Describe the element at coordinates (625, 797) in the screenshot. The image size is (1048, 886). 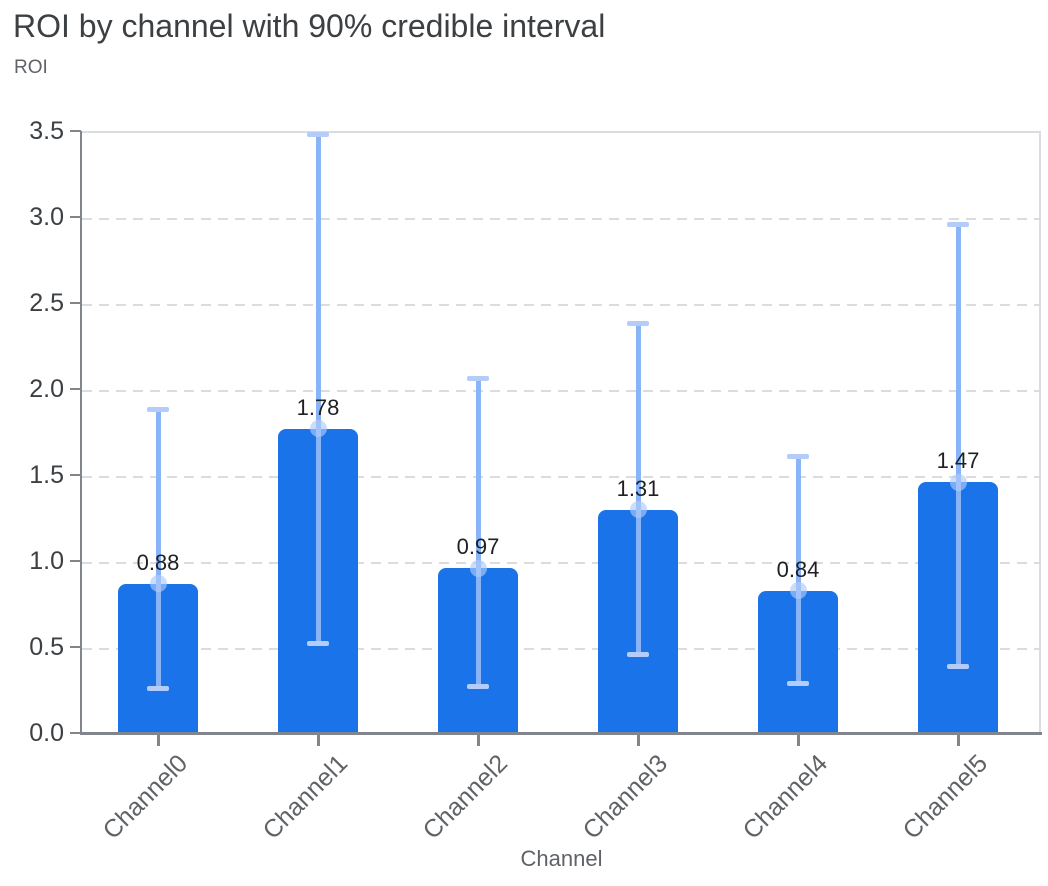
I see `x-tick-label: Channel3` at that location.